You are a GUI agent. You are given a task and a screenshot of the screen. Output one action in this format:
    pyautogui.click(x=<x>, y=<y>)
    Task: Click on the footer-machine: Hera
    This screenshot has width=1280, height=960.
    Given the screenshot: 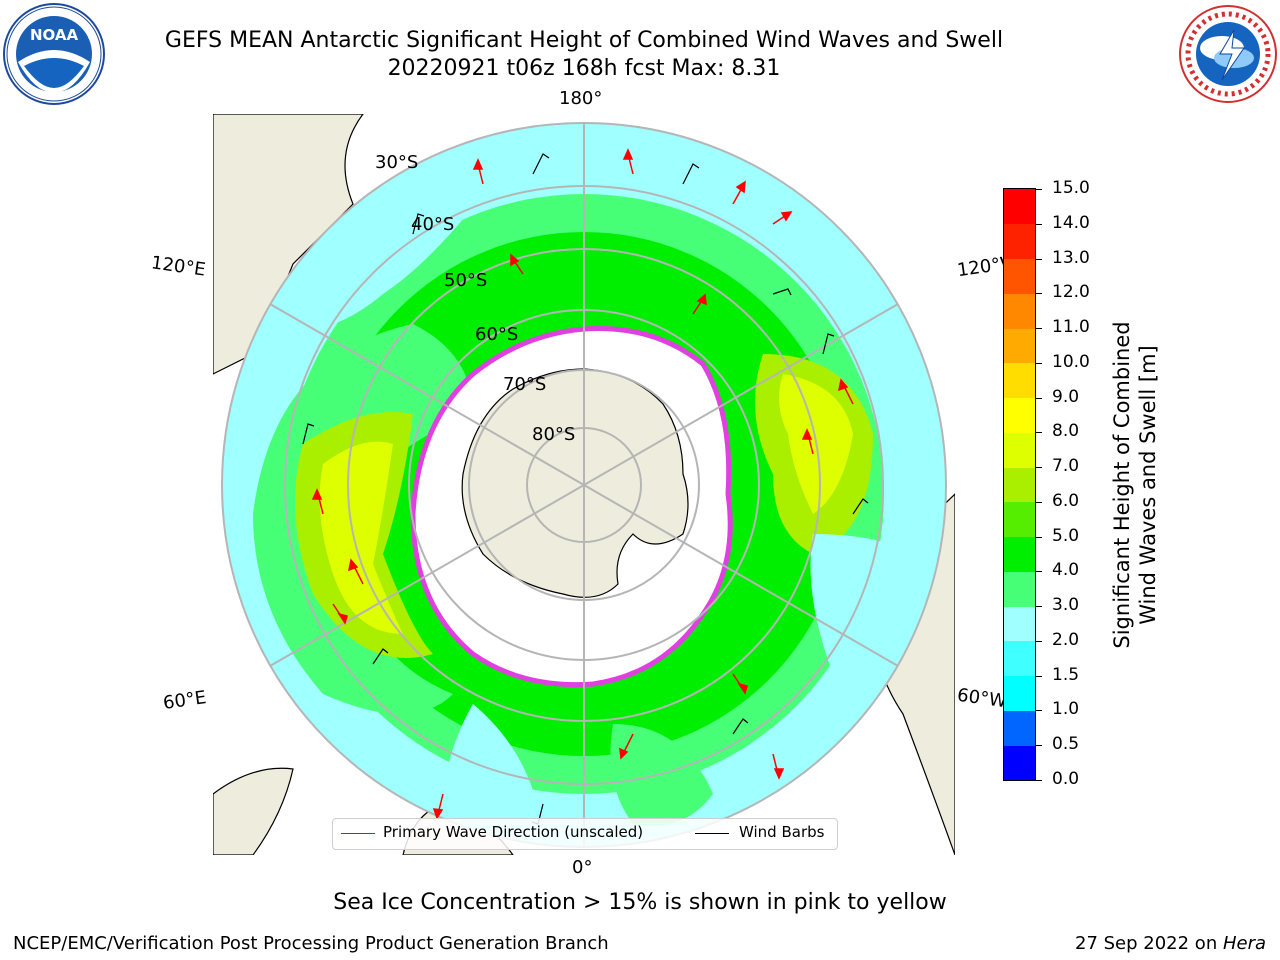 What is the action you would take?
    pyautogui.click(x=1244, y=943)
    